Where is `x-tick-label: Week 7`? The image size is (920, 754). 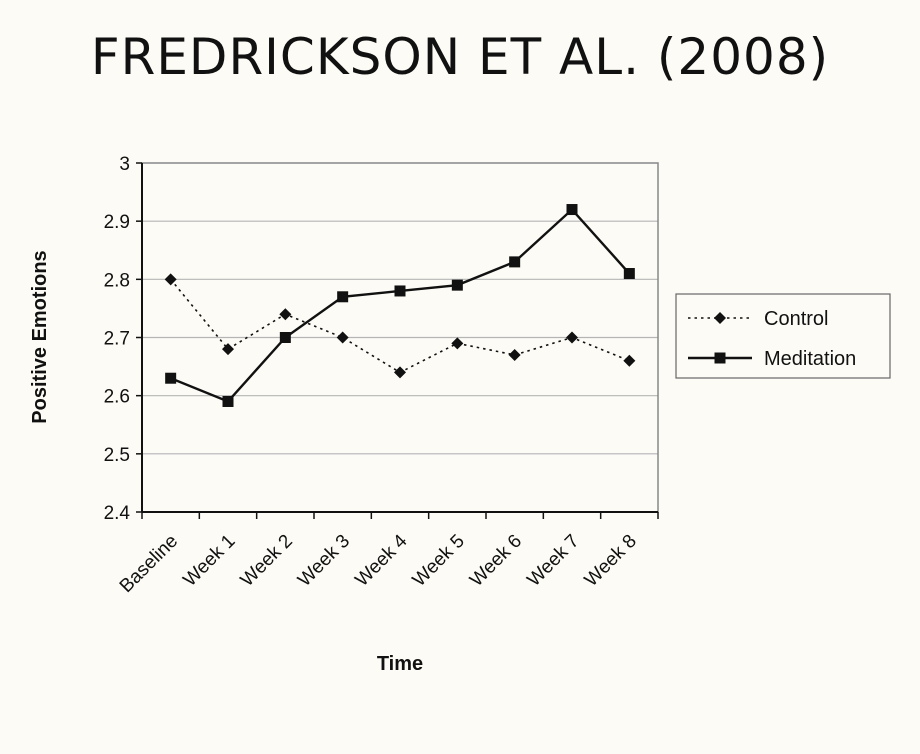
x-tick-label: Week 7 is located at coordinates (553, 561).